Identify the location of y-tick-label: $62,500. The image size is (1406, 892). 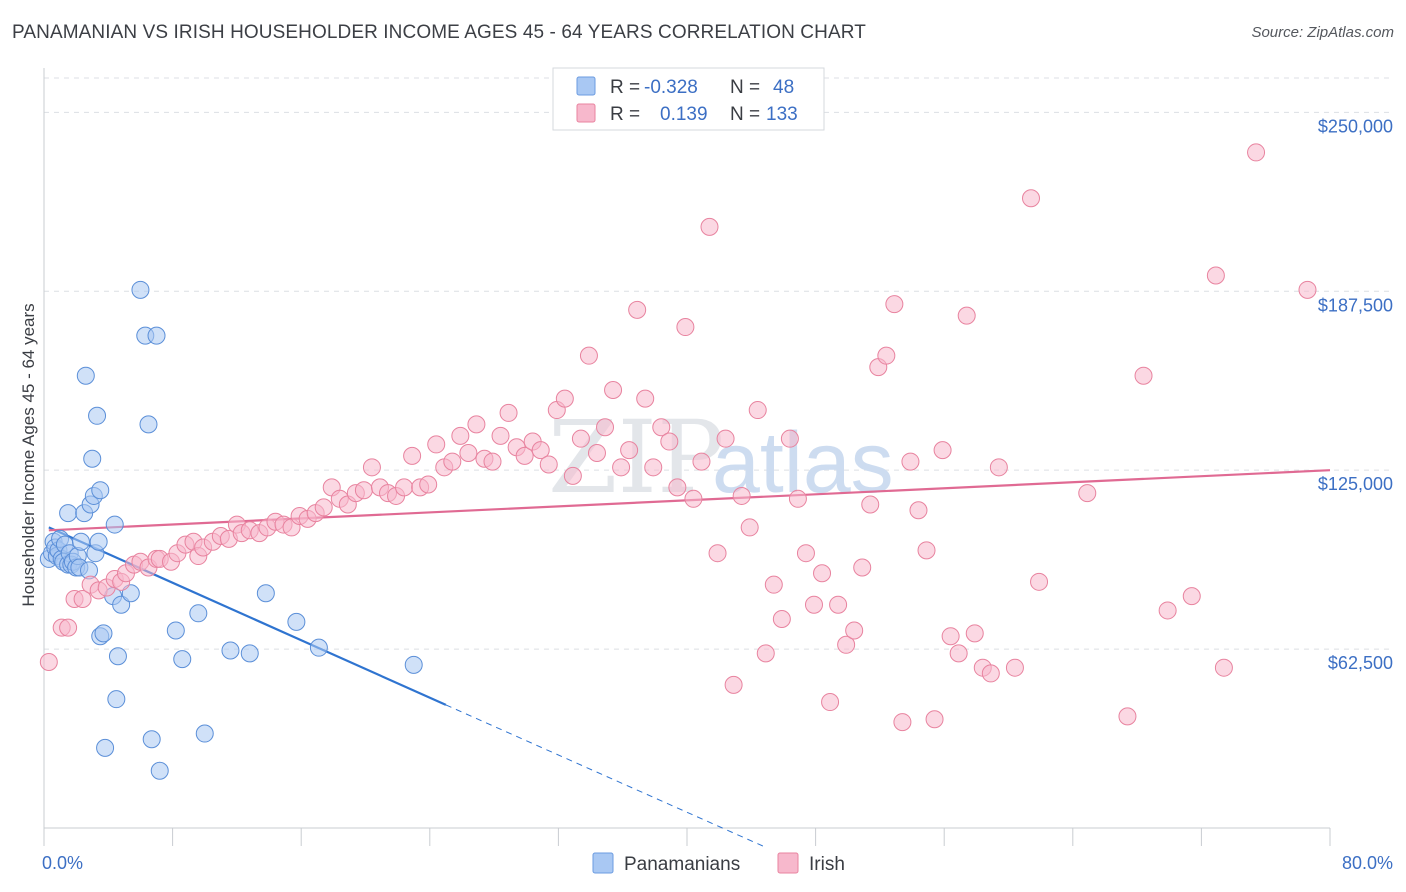
(1360, 663).